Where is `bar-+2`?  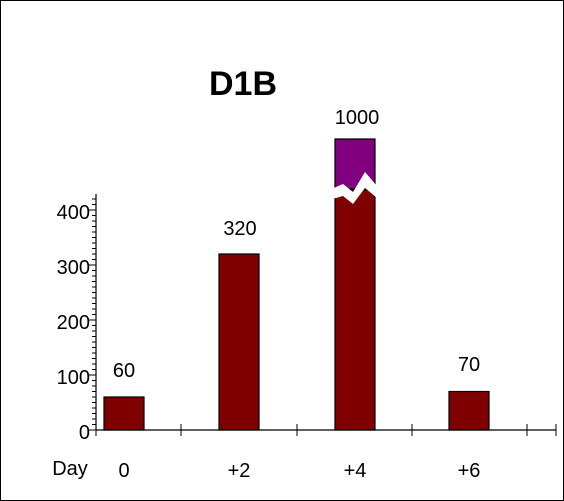 bar-+2 is located at coordinates (239, 342).